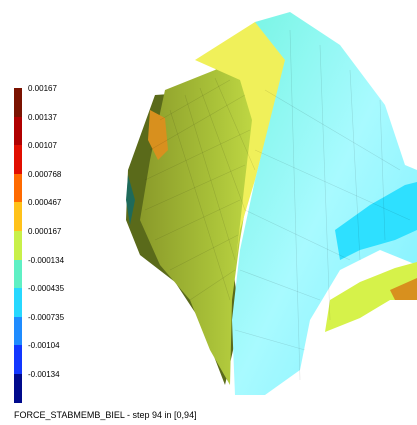 Image resolution: width=417 pixels, height=425 pixels. What do you see at coordinates (42, 117) in the screenshot?
I see `legend-tick-label: 0.00137` at bounding box center [42, 117].